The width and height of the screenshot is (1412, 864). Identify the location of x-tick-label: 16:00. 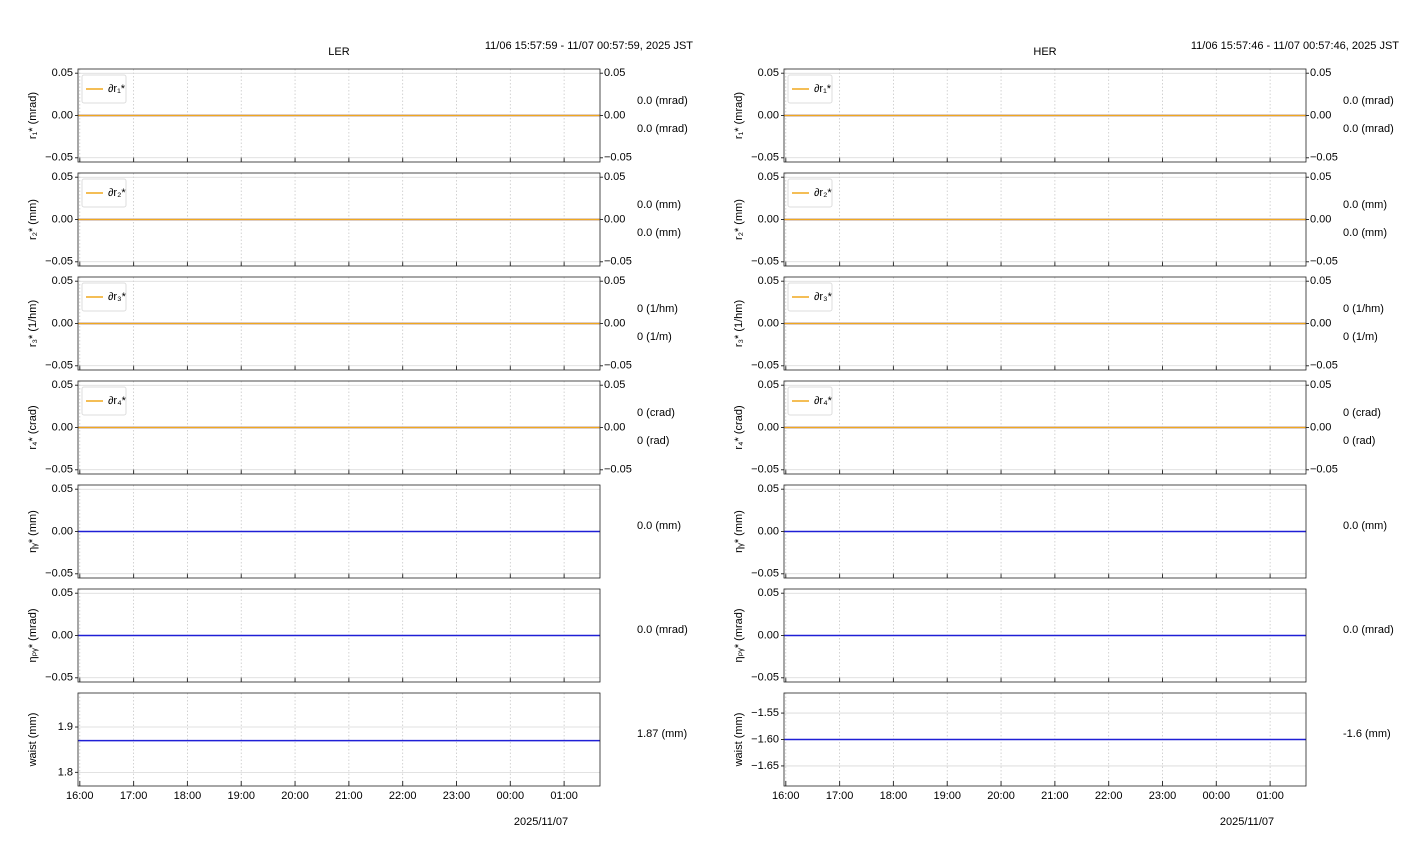
(786, 796).